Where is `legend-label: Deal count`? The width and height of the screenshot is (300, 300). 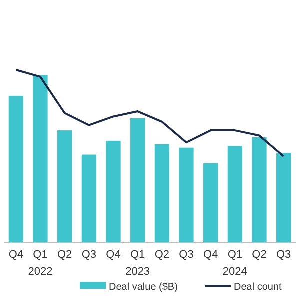 legend-label: Deal count is located at coordinates (258, 287).